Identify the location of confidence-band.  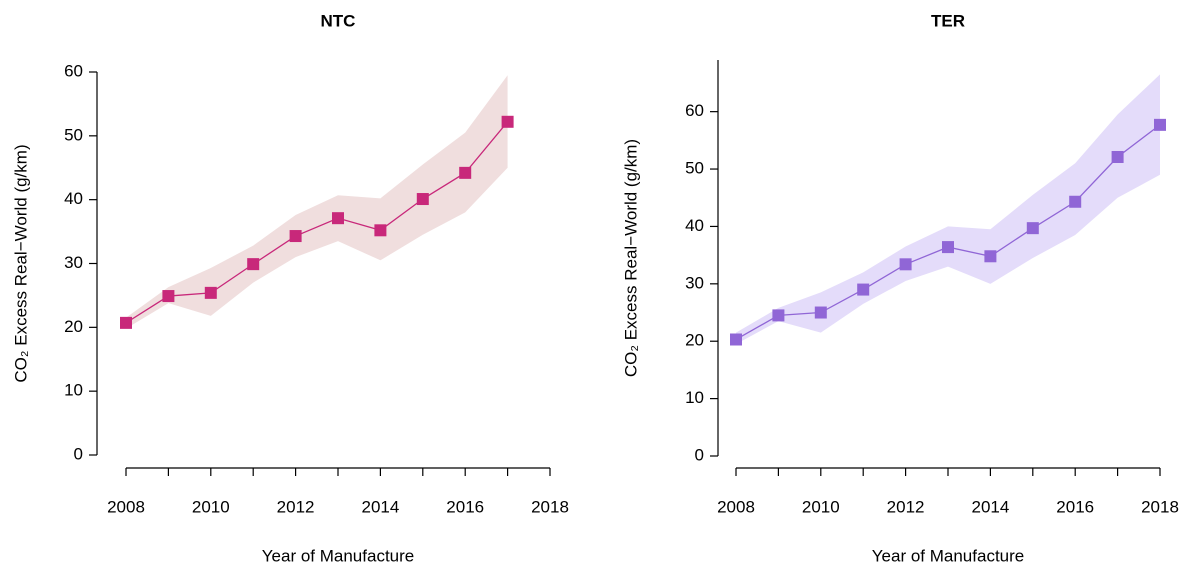
(317, 202).